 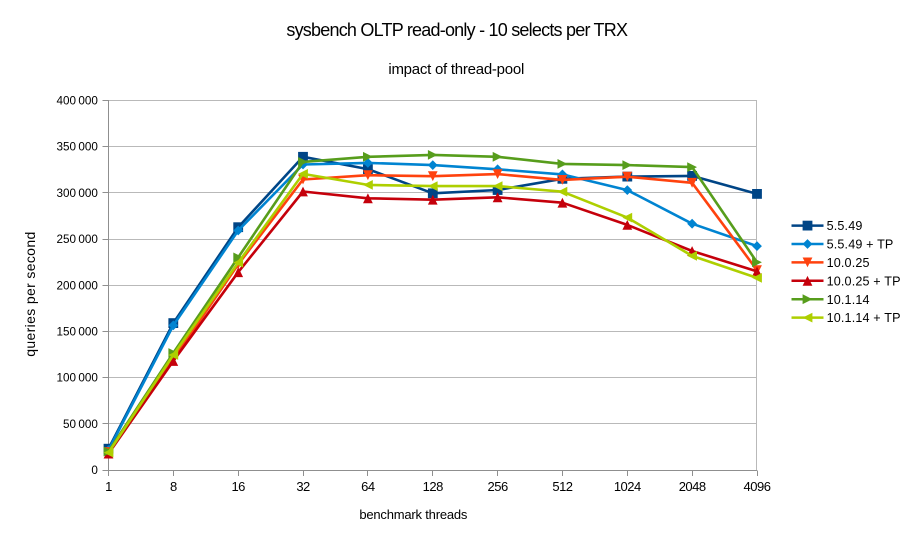 What do you see at coordinates (303, 486) in the screenshot?
I see `svg-text: 32` at bounding box center [303, 486].